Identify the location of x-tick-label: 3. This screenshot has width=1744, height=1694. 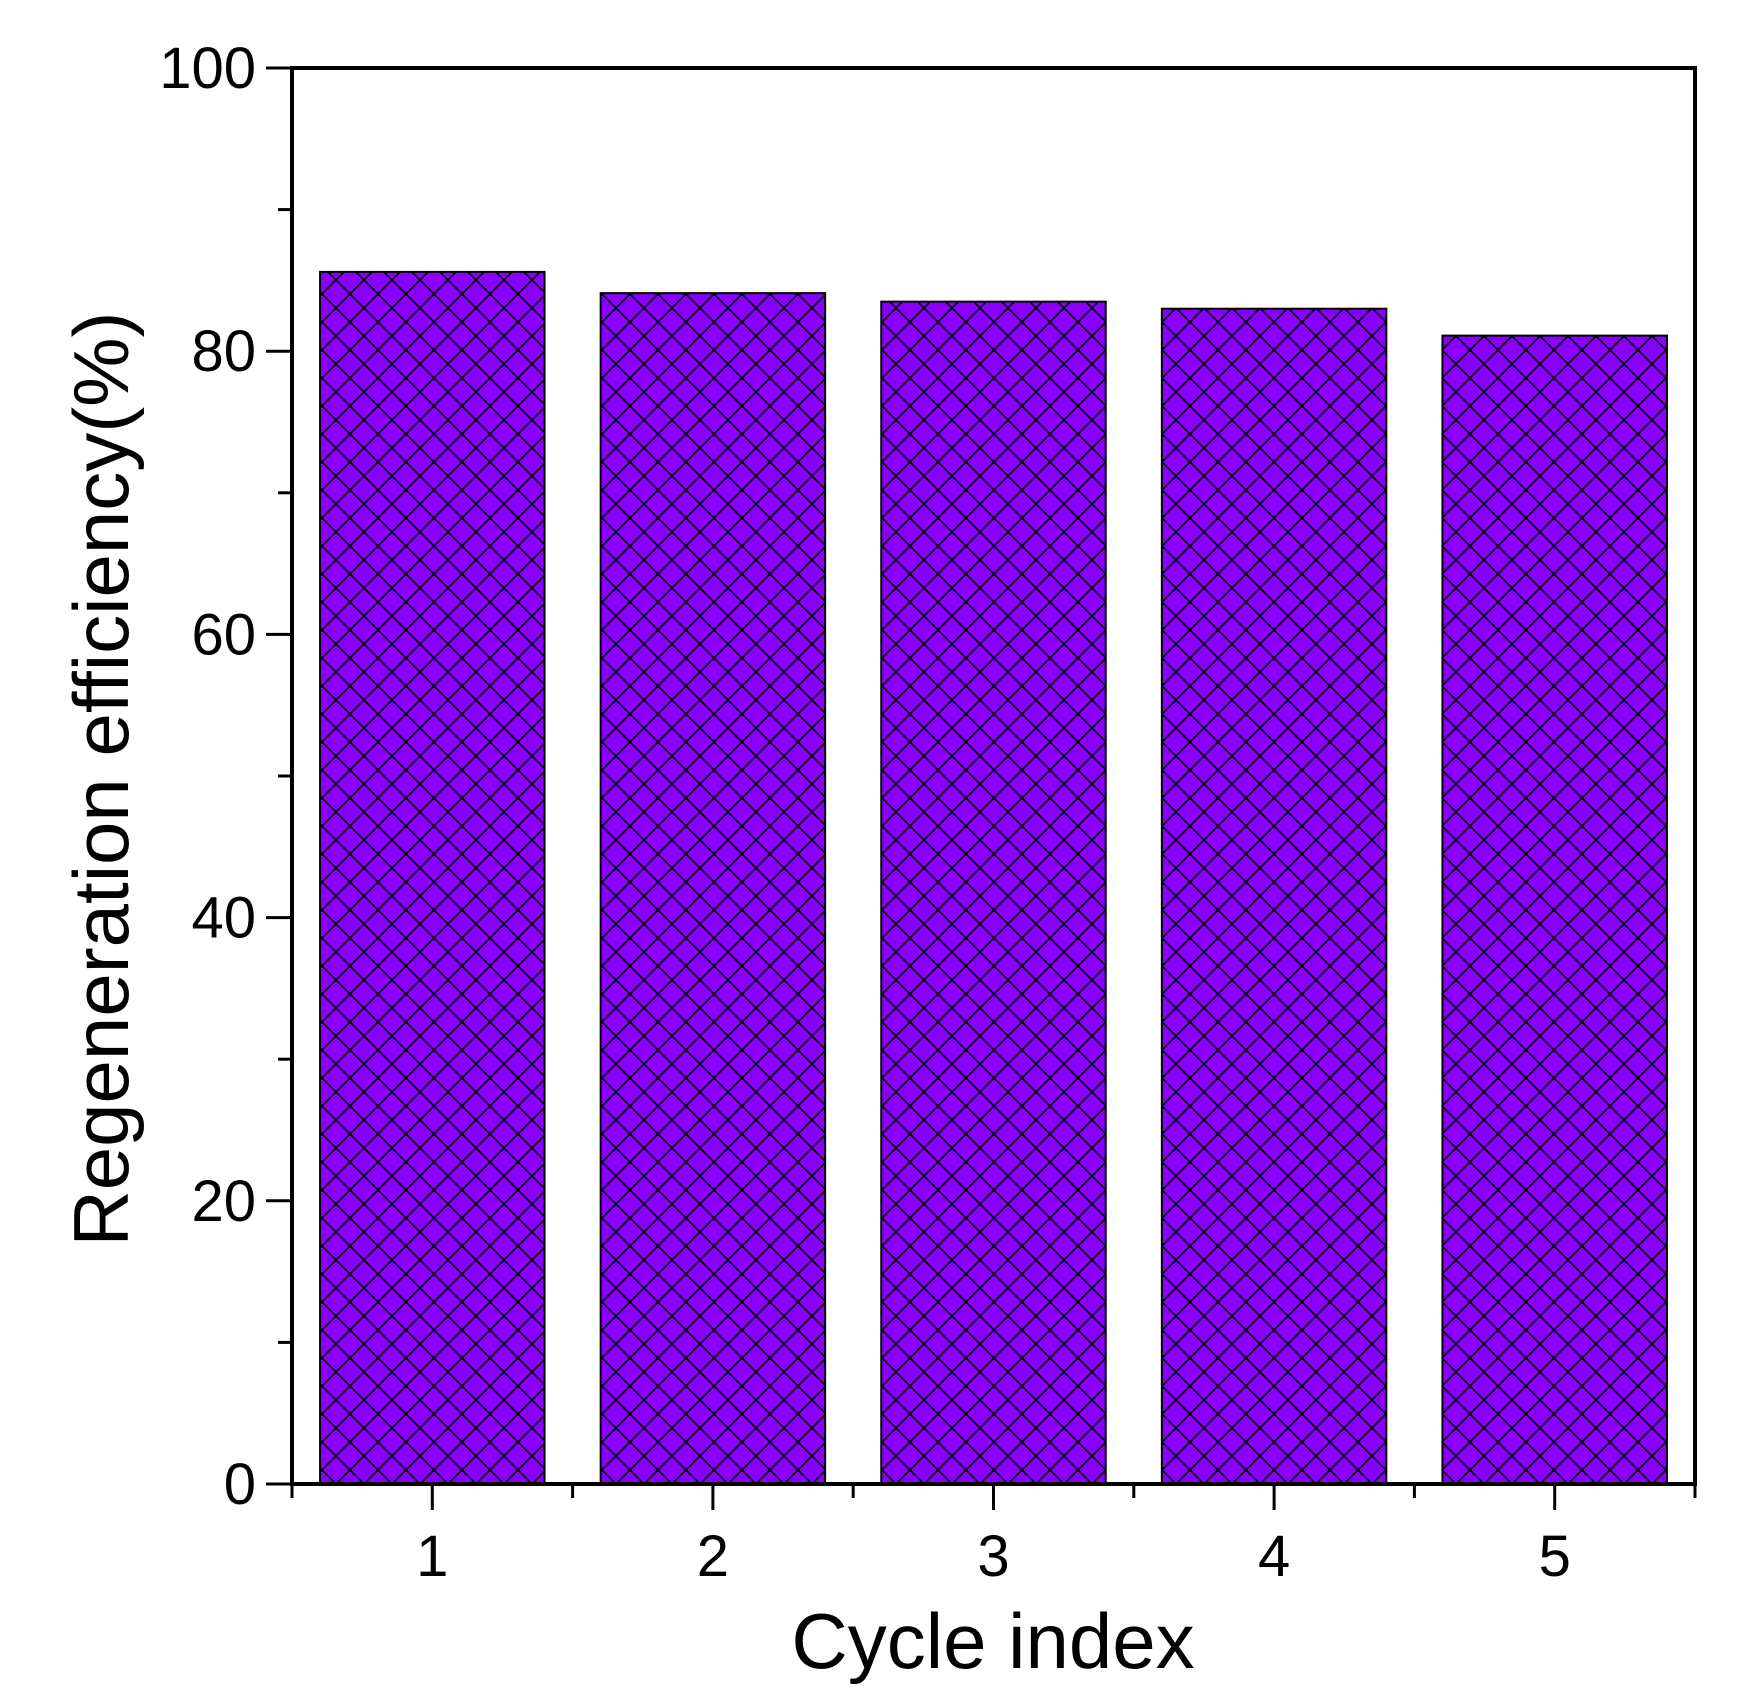
(993, 1556).